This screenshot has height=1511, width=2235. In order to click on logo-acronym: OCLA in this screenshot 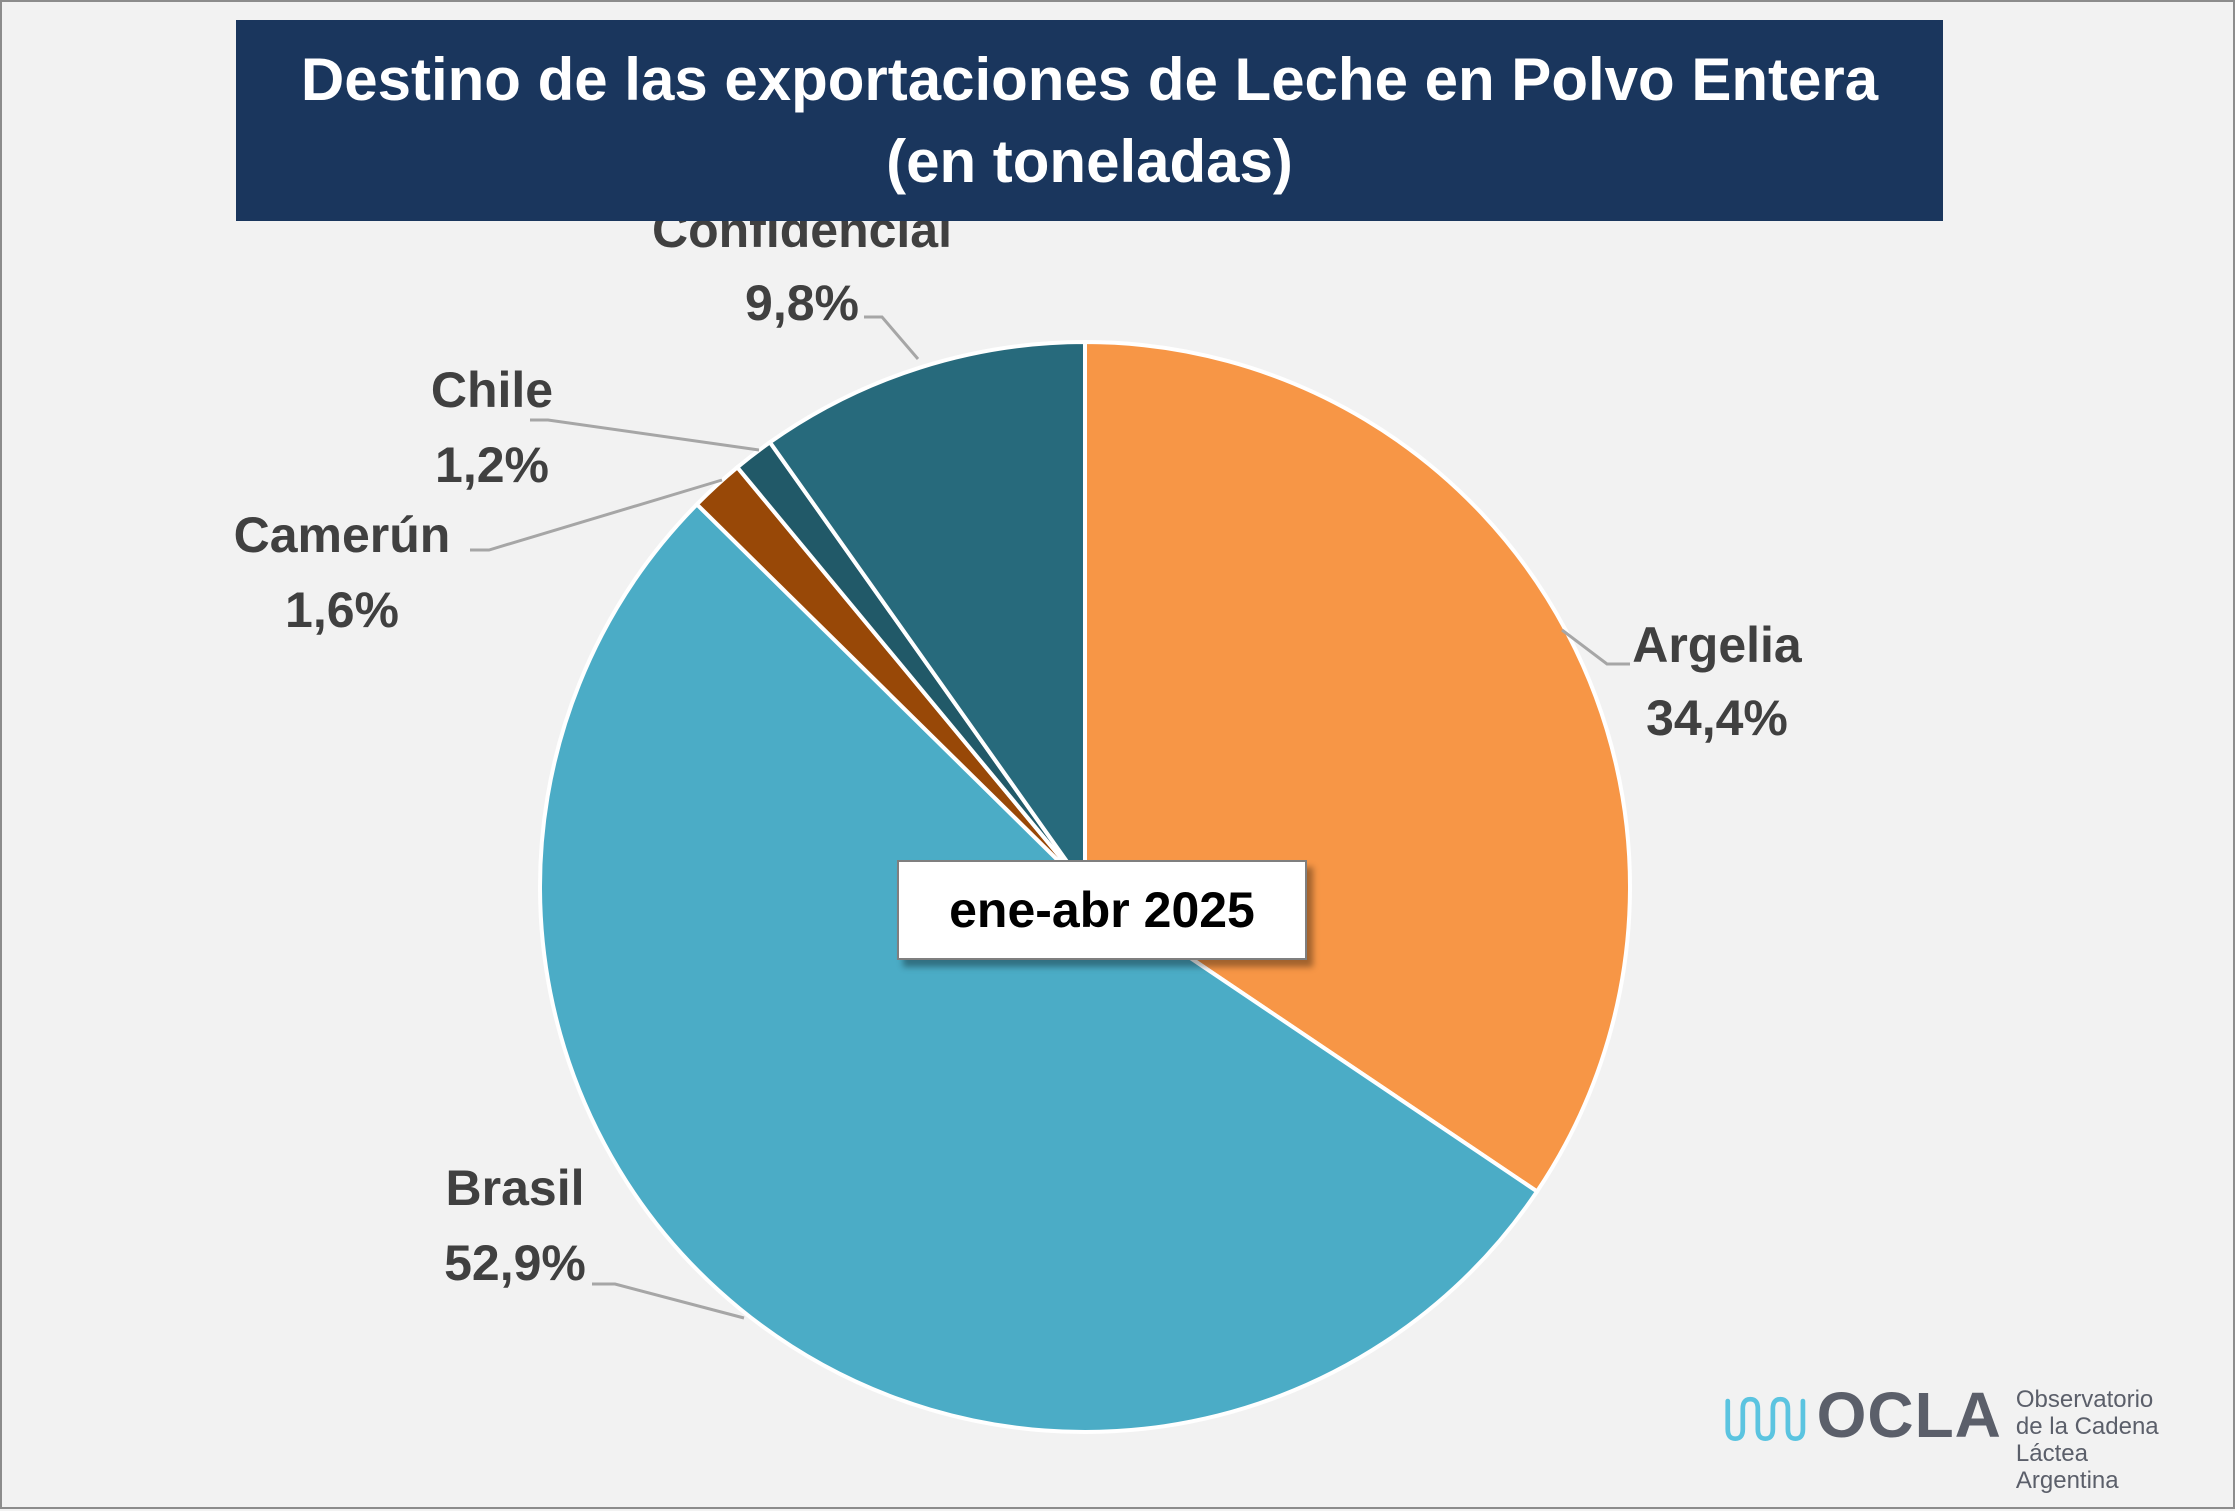, I will do `click(1909, 1415)`.